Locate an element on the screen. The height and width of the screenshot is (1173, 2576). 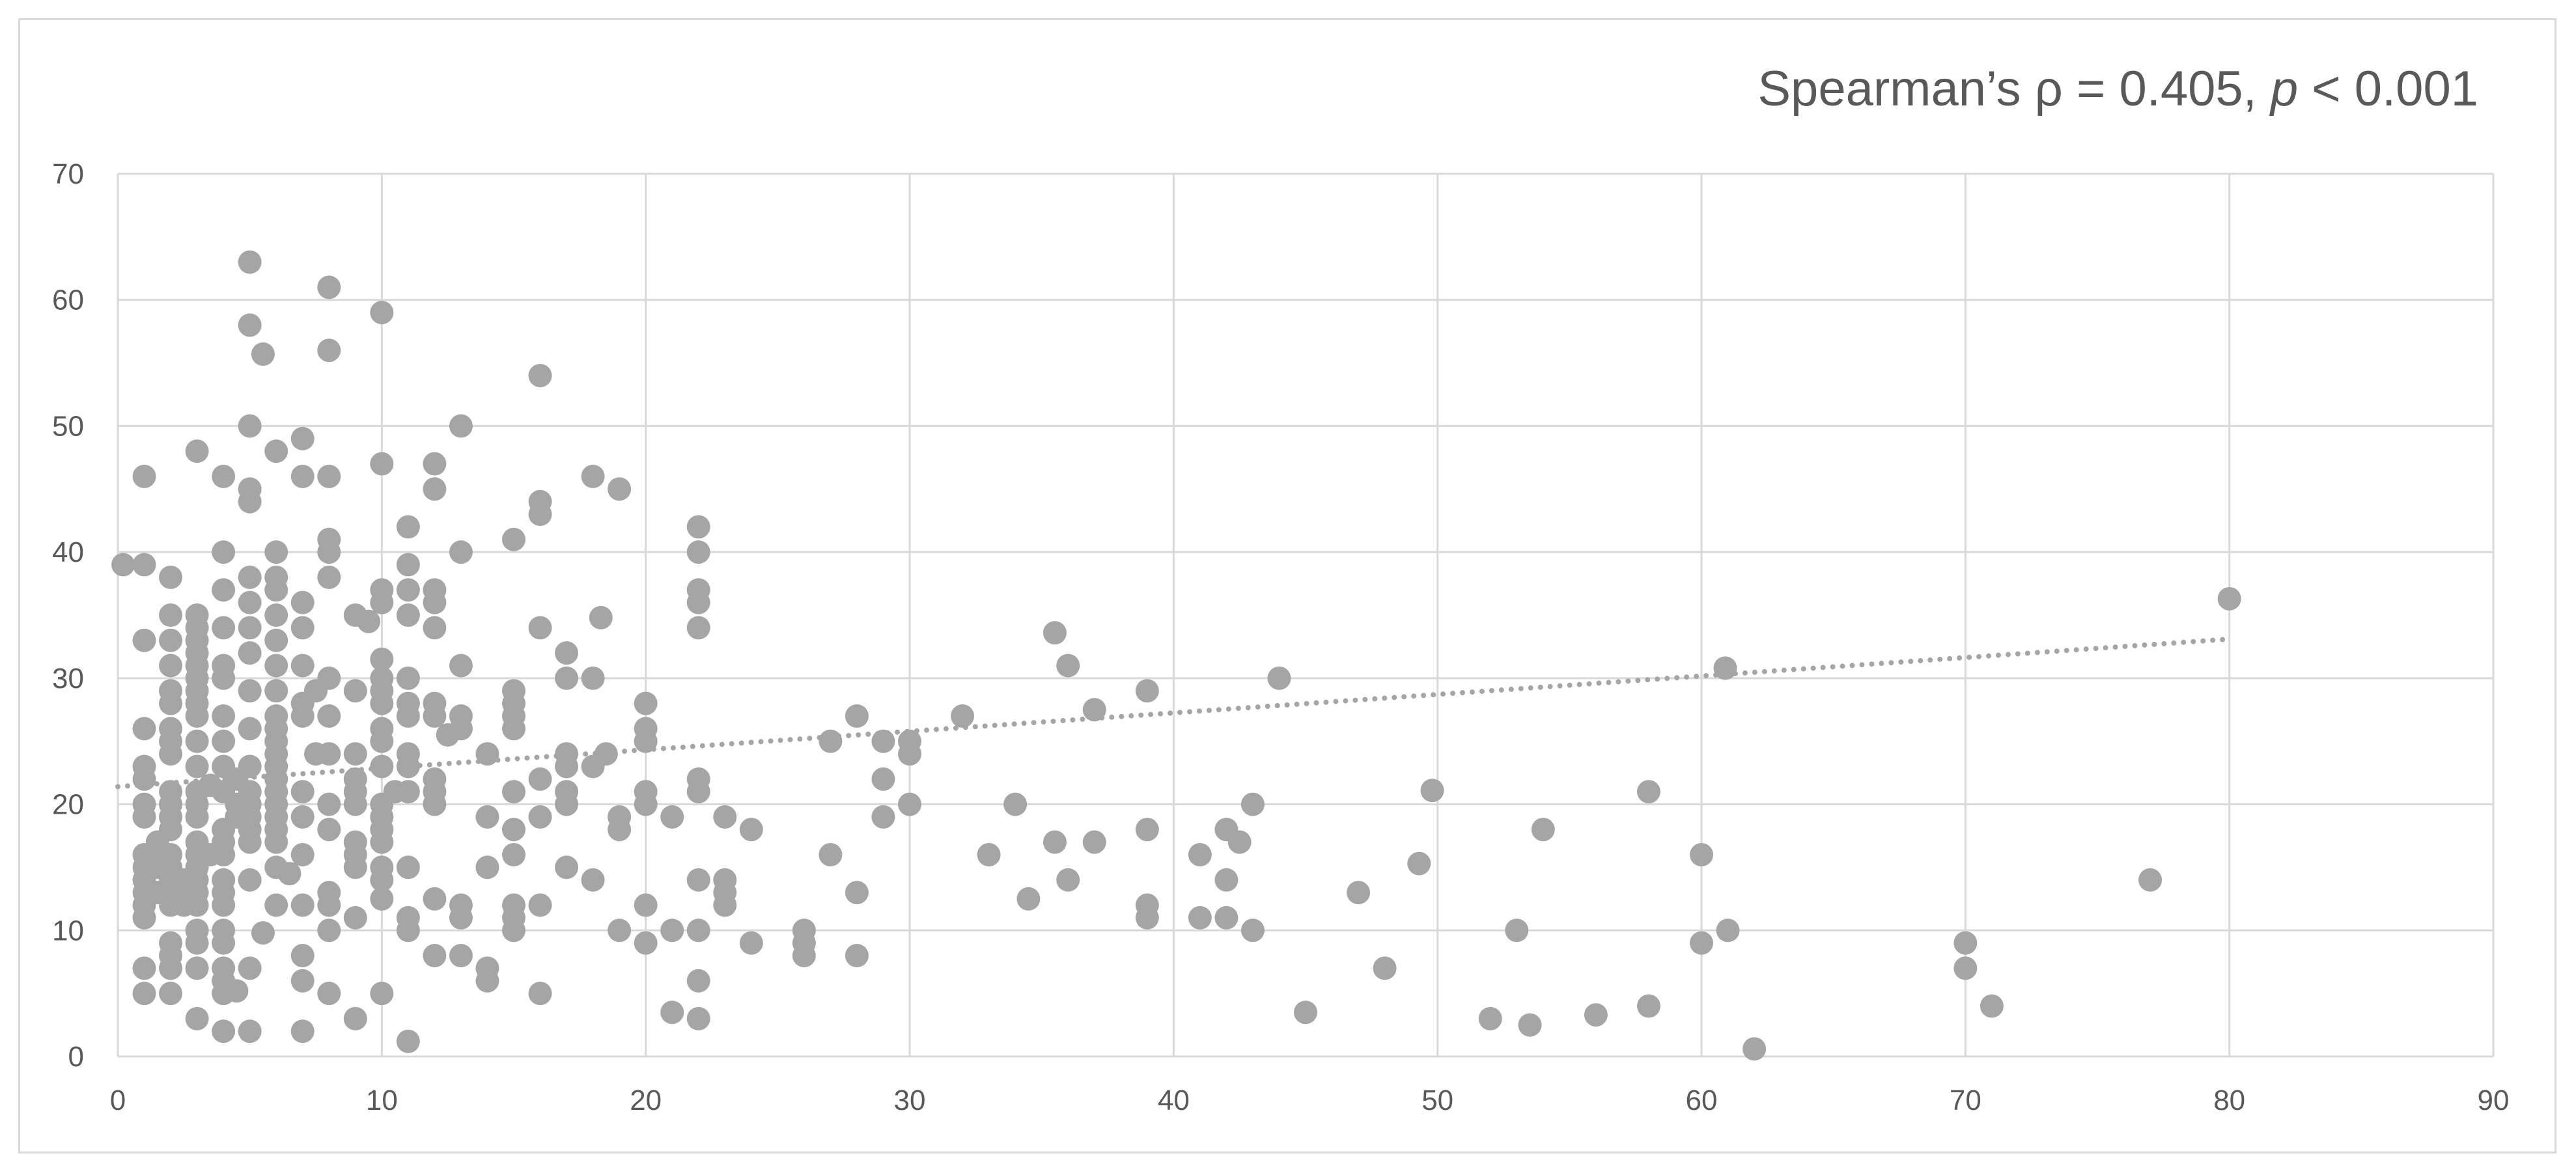
trendline-layer is located at coordinates (1174, 713).